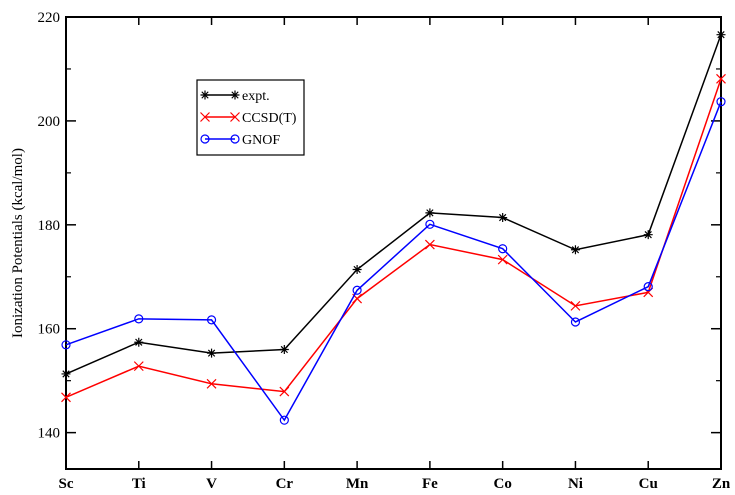 The width and height of the screenshot is (735, 495). Describe the element at coordinates (49, 434) in the screenshot. I see `y-tick-label: 140` at that location.